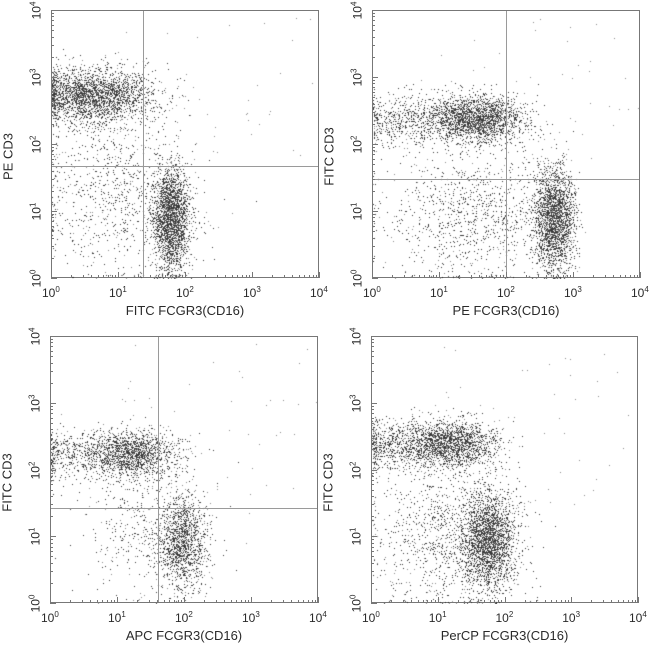  What do you see at coordinates (646, 289) in the screenshot?
I see `tick-exponent: 4` at bounding box center [646, 289].